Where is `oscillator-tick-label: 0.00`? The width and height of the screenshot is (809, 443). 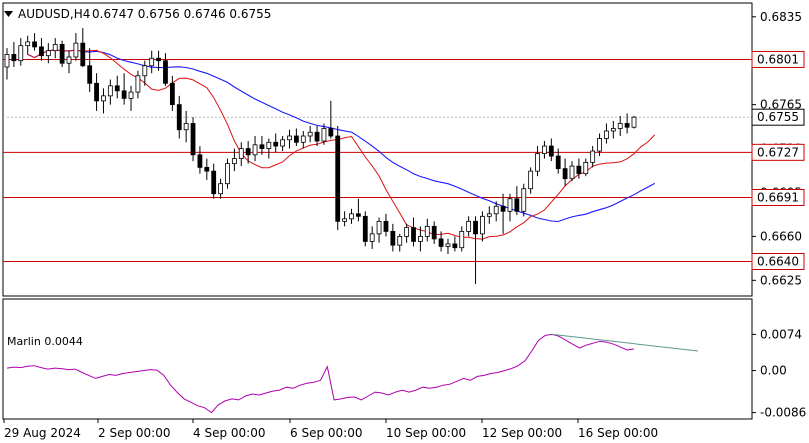
oscillator-tick-label: 0.00 is located at coordinates (773, 371).